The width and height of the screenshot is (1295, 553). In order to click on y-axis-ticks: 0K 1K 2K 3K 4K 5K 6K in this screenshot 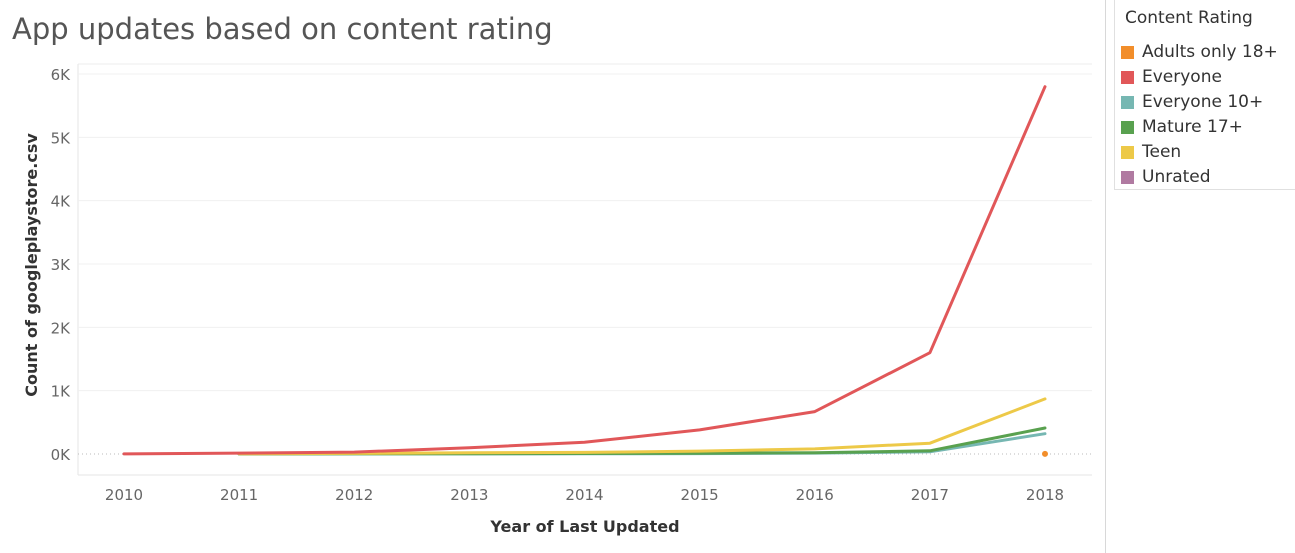, I will do `click(61, 265)`.